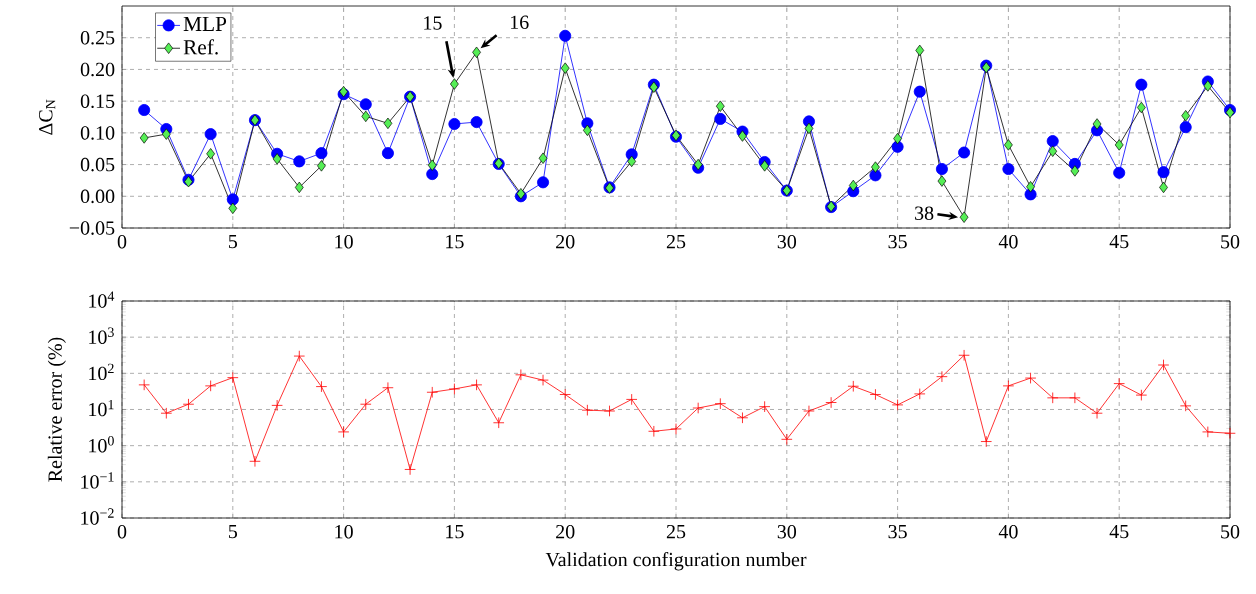  Describe the element at coordinates (101, 335) in the screenshot. I see `y-tick-label: 10$^{3}$` at that location.